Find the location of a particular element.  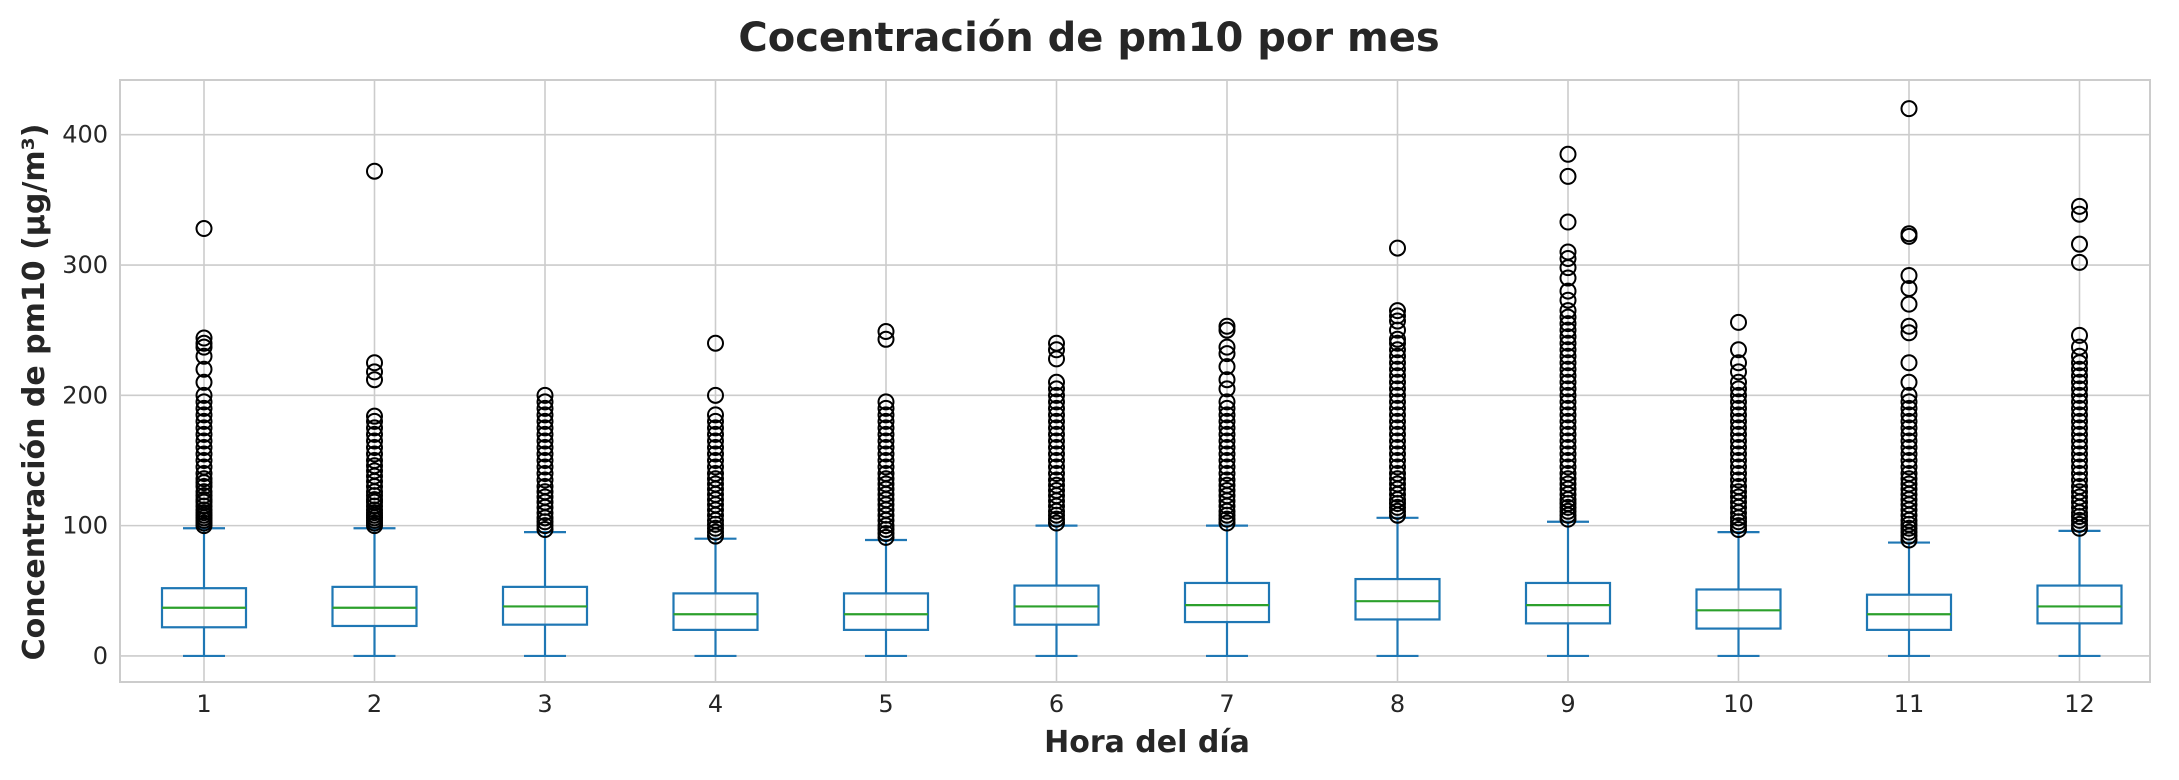

x-tick-label: 12 is located at coordinates (2079, 704).